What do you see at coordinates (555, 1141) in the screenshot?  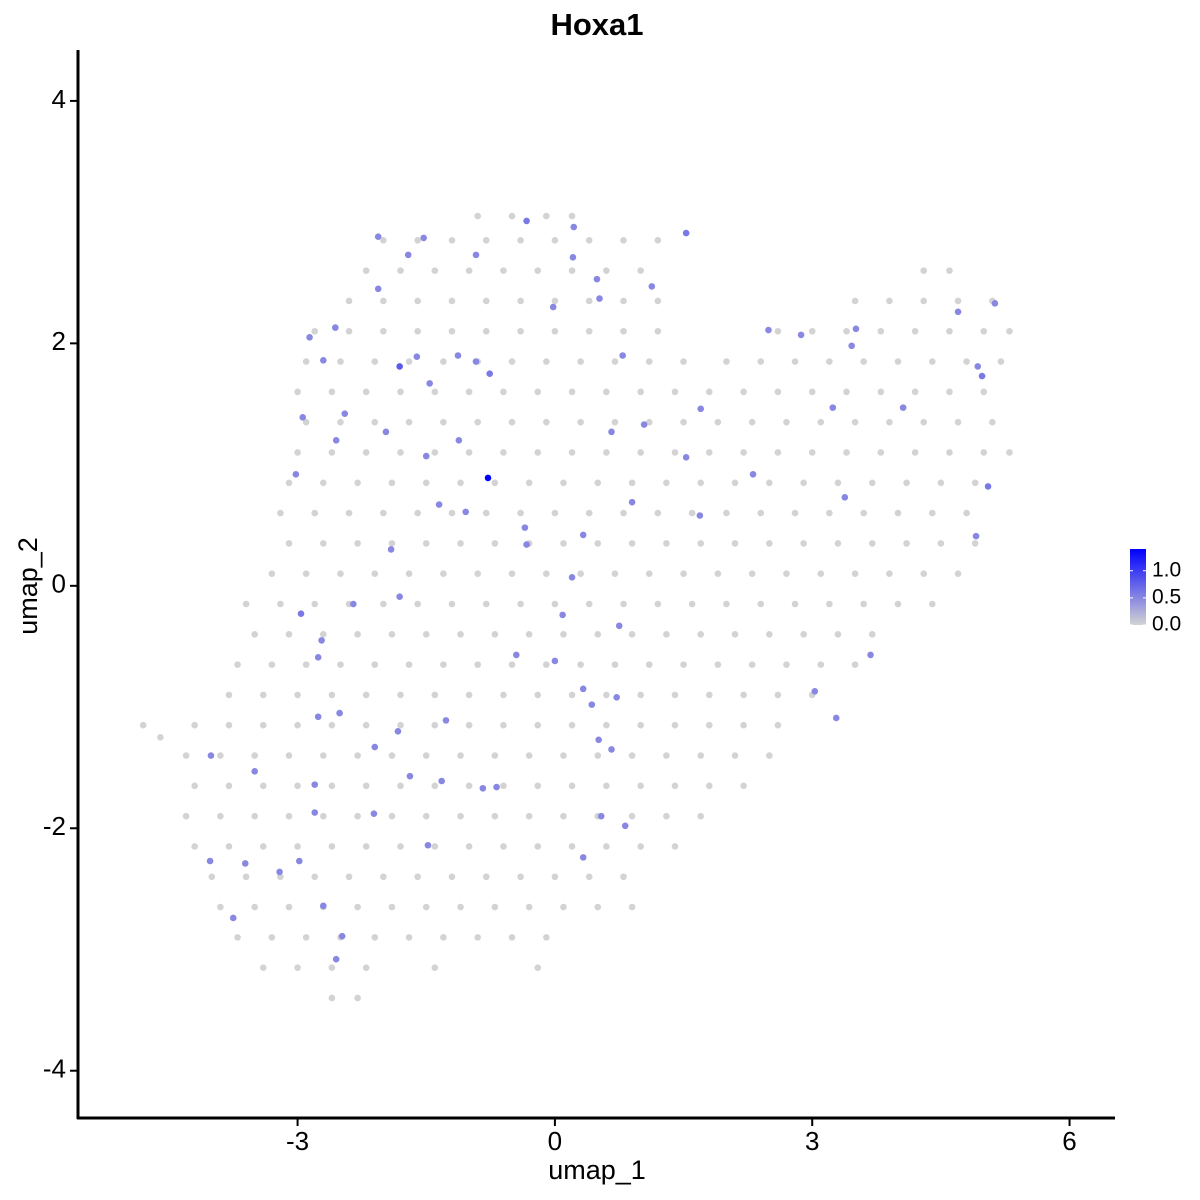 I see `x-tick-label: 0` at bounding box center [555, 1141].